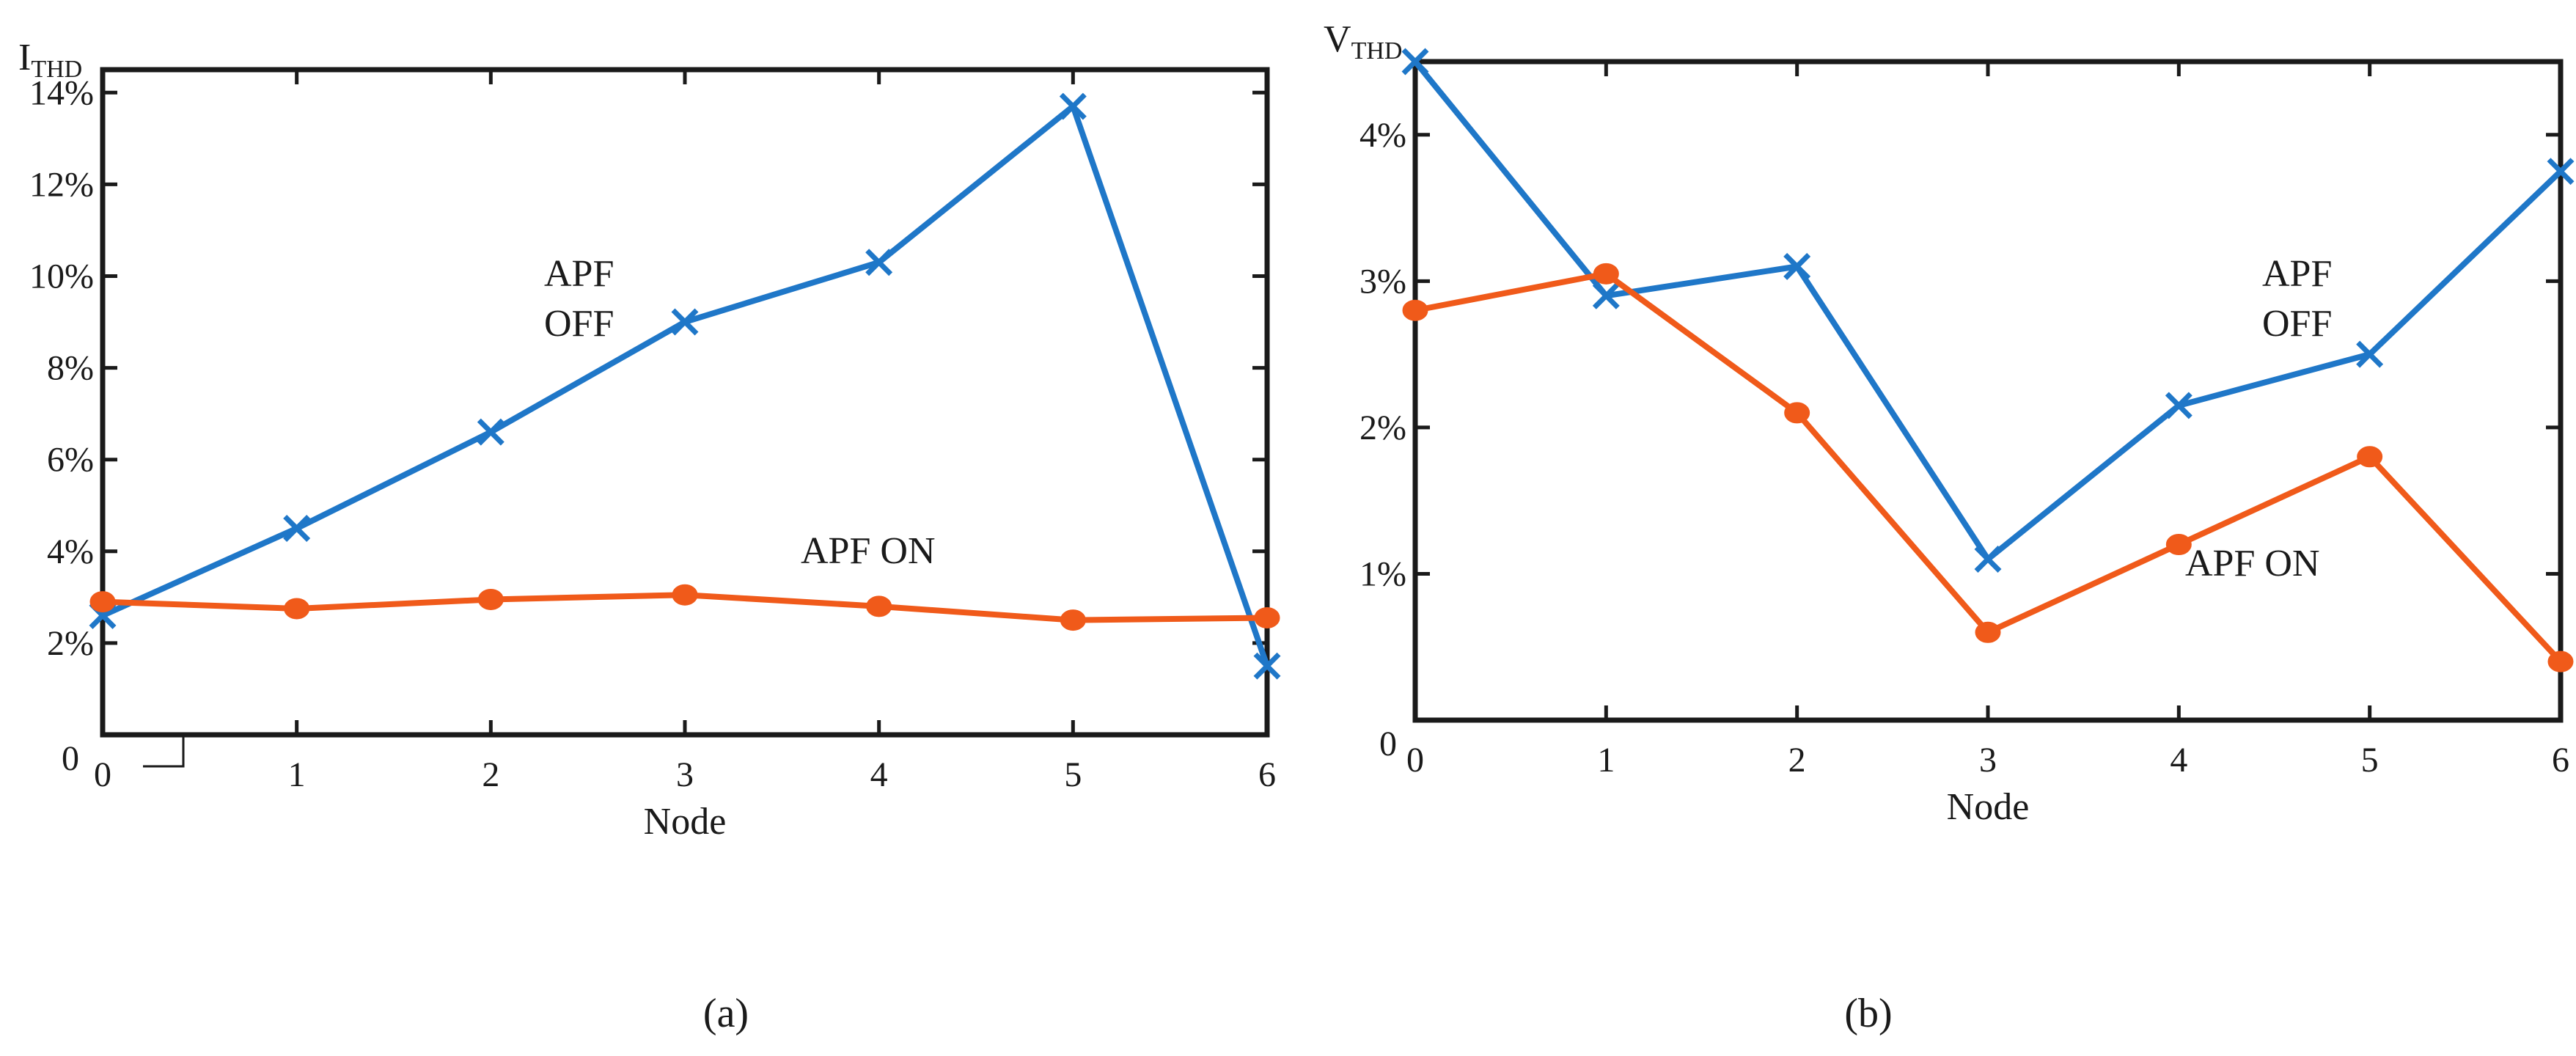 The image size is (2576, 1056). What do you see at coordinates (71, 460) in the screenshot?
I see `y-tick-label: 6%` at bounding box center [71, 460].